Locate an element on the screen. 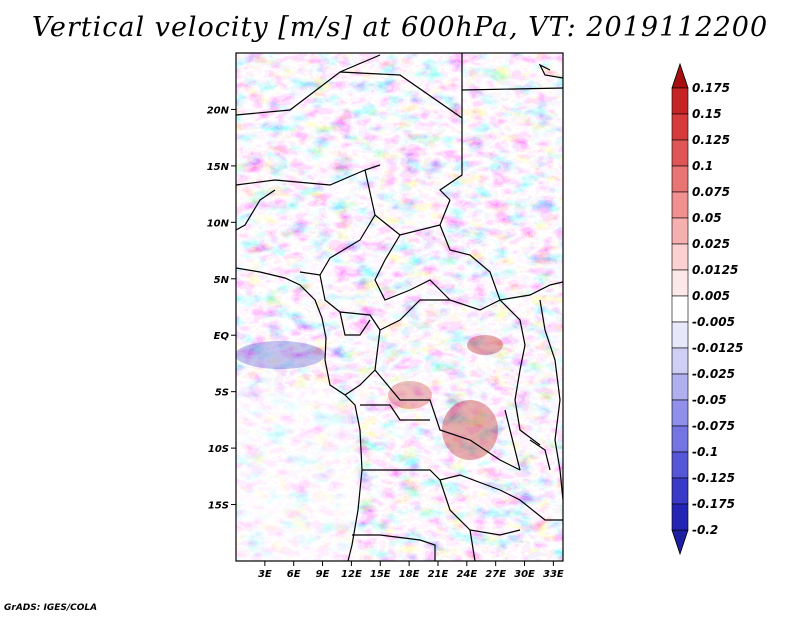 This screenshot has height=618, width=800. lon-tick-label: 3E is located at coordinates (265, 574).